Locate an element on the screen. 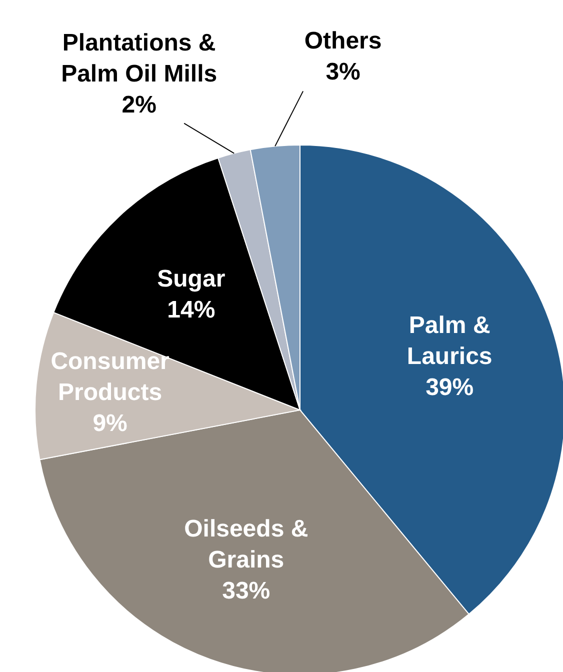  data-label: 14% is located at coordinates (191, 310).